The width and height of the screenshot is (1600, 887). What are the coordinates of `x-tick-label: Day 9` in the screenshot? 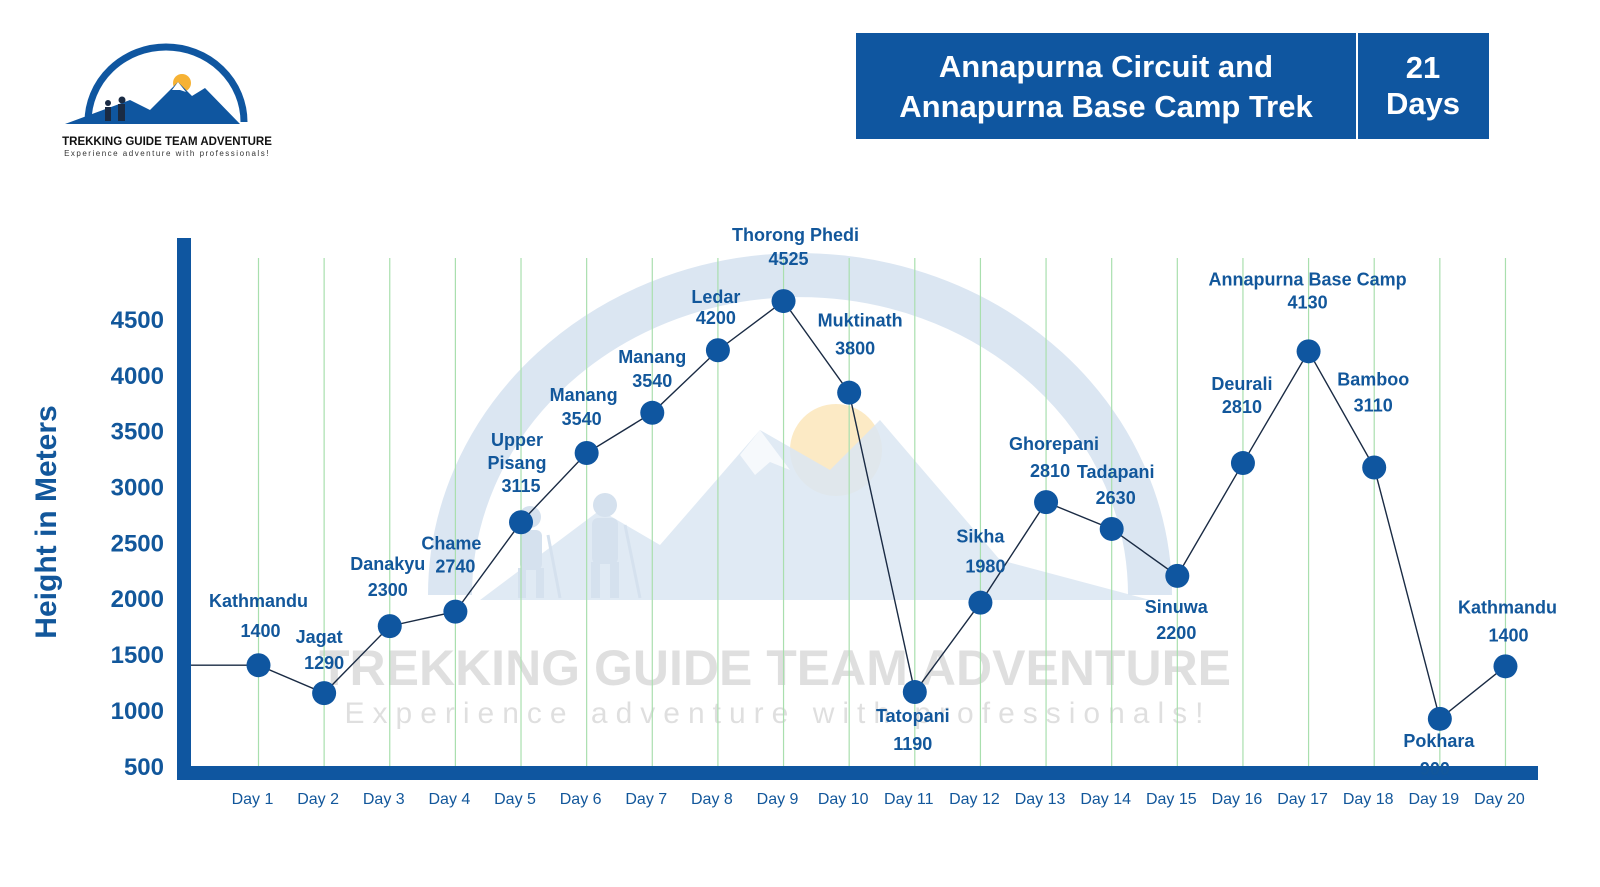 It's located at (778, 799).